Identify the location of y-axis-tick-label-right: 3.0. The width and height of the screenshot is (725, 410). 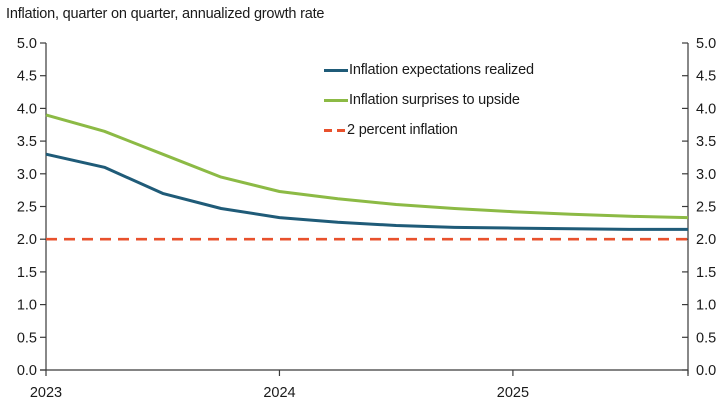
(706, 175).